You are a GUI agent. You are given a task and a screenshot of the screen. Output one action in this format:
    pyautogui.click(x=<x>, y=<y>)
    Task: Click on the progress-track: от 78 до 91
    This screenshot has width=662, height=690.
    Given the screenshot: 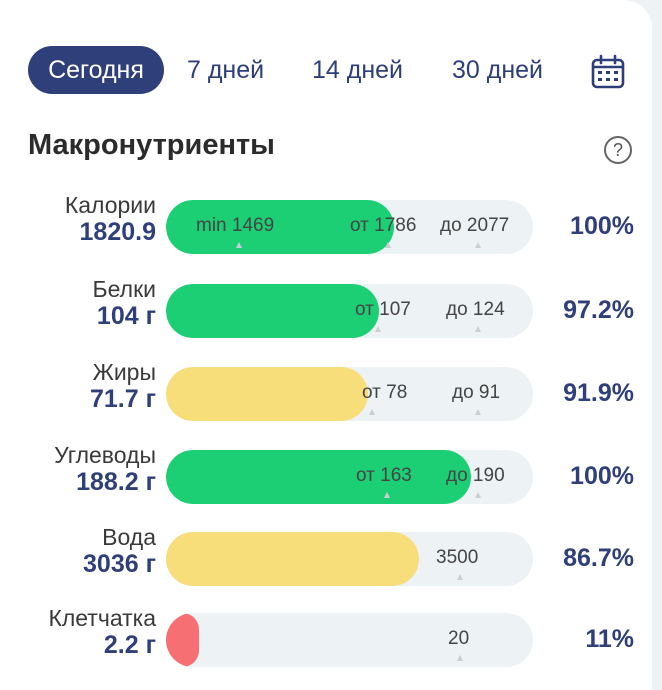 What is the action you would take?
    pyautogui.click(x=349, y=394)
    